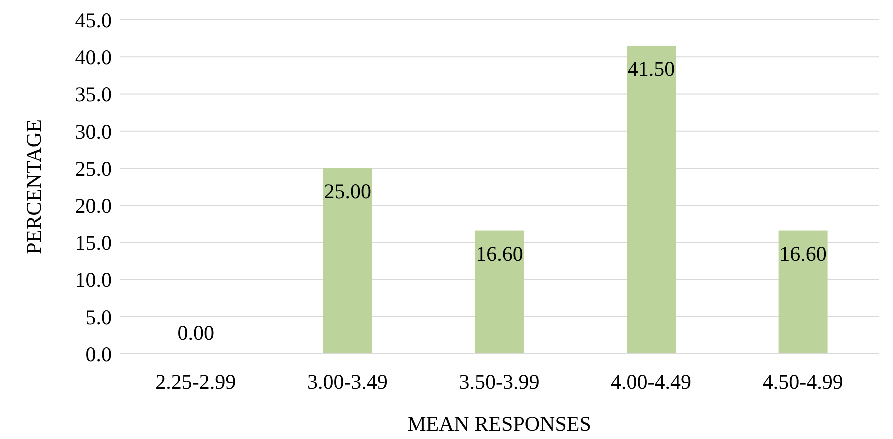  What do you see at coordinates (500, 424) in the screenshot?
I see `x-axis-title: MEAN RESPONSES` at bounding box center [500, 424].